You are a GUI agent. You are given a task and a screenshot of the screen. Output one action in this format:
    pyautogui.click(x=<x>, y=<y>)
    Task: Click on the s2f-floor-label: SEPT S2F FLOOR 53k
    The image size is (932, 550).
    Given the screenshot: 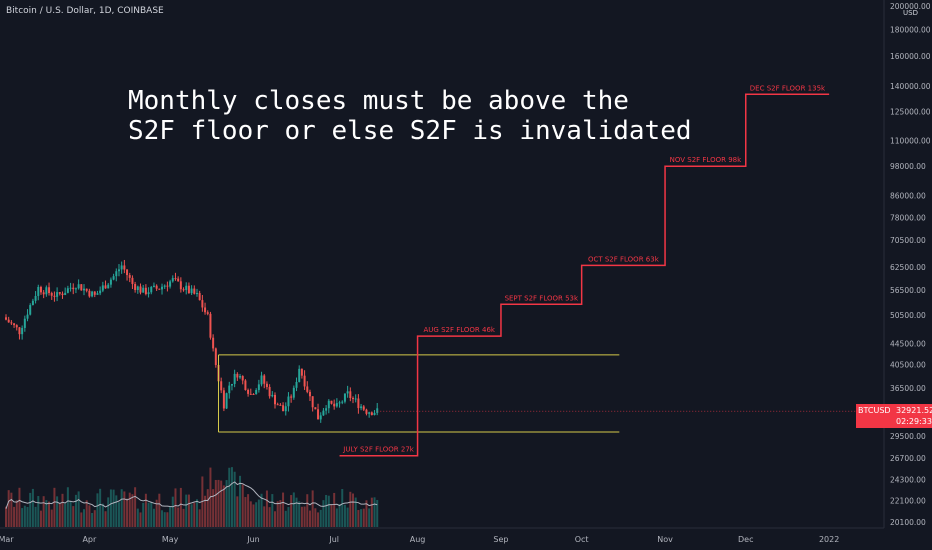 What is the action you would take?
    pyautogui.click(x=542, y=298)
    